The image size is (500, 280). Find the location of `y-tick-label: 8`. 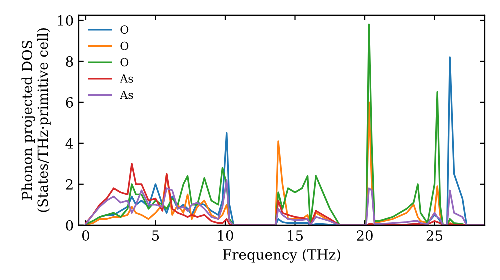

y-tick-label: 8 is located at coordinates (70, 61).